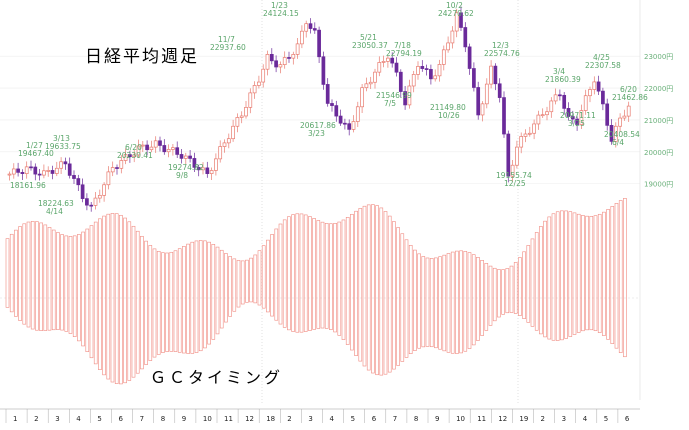  What do you see at coordinates (121, 419) in the screenshot?
I see `x-tick-label: 6` at bounding box center [121, 419].